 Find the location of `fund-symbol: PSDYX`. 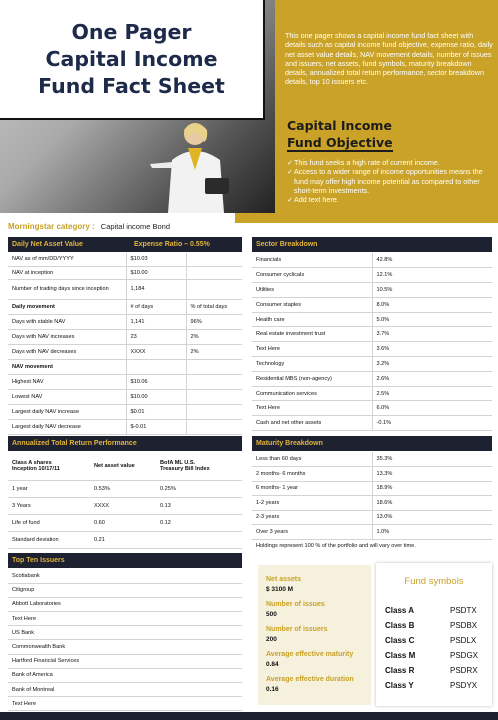

fund-symbol: PSDYX is located at coordinates (464, 685).